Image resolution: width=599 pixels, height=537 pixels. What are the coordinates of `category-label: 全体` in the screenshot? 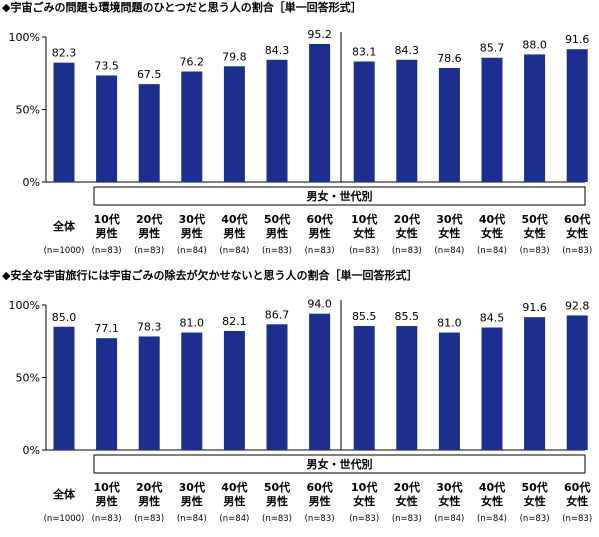 It's located at (64, 494).